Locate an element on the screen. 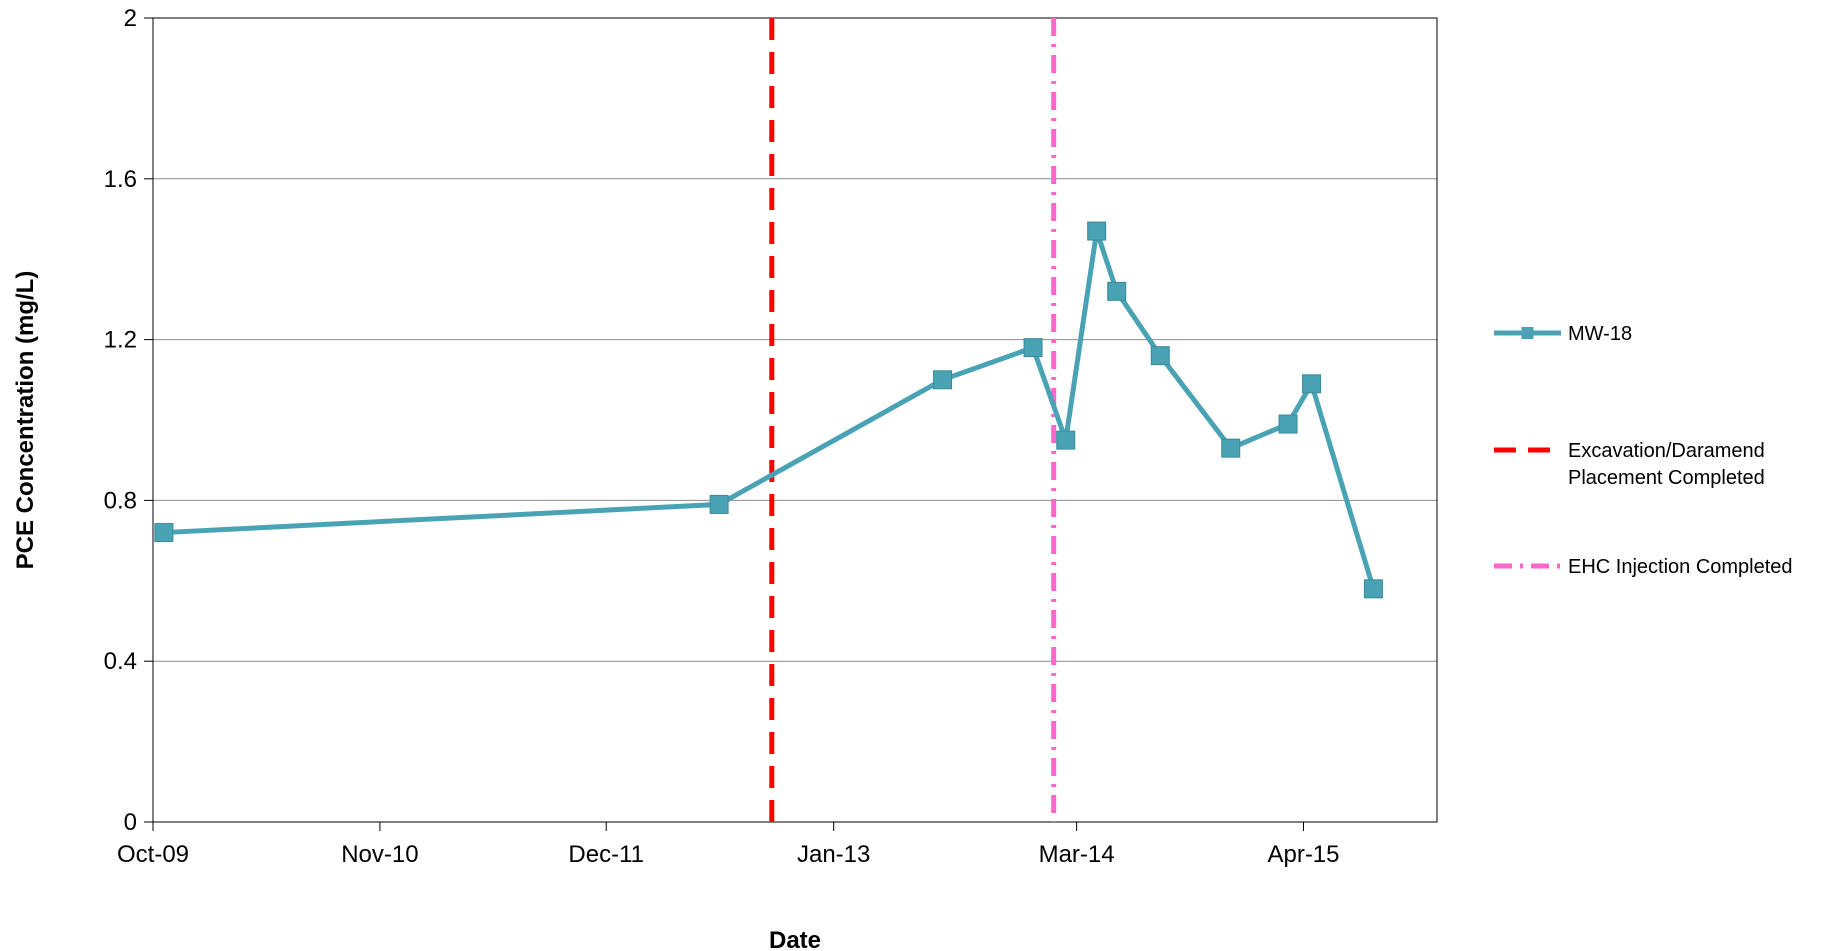 Image resolution: width=1832 pixels, height=951 pixels. vertical-reference-lines is located at coordinates (913, 420).